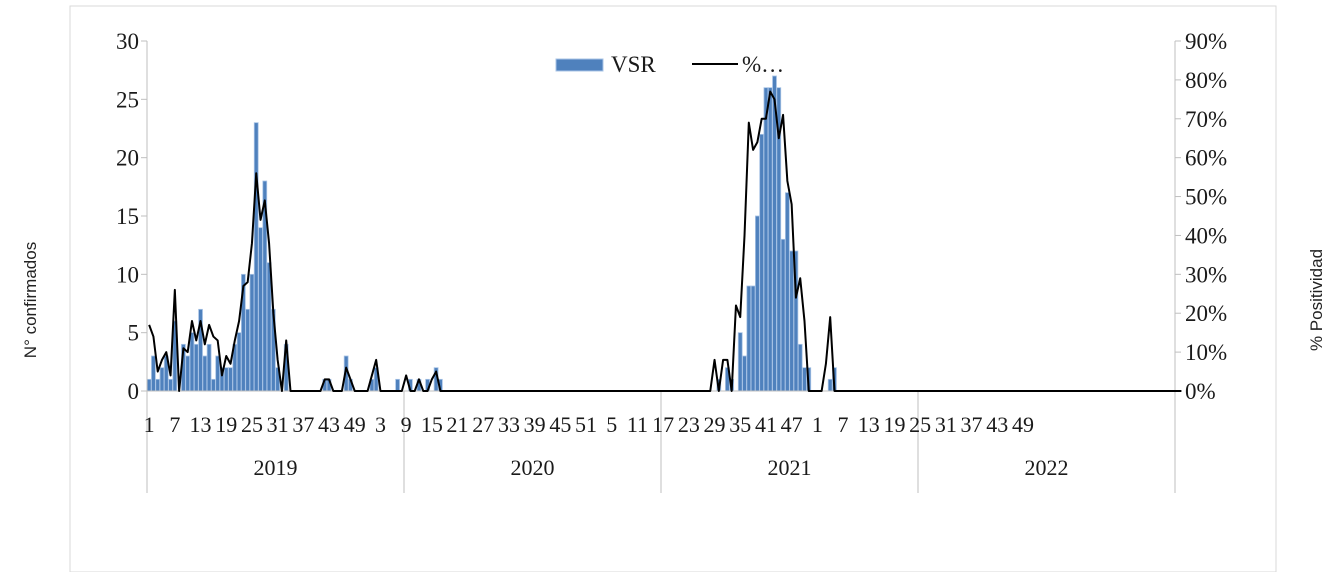 This screenshot has height=577, width=1340. Describe the element at coordinates (1206, 352) in the screenshot. I see `y2-tick-label-1: 10%` at that location.